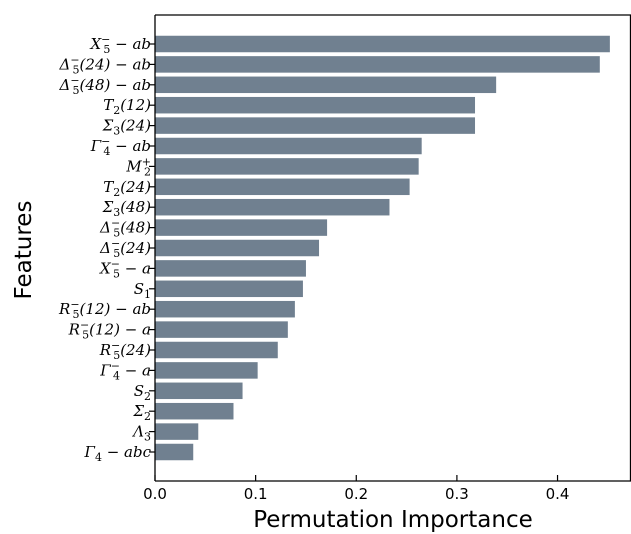 Image resolution: width=631 pixels, height=534 pixels. Describe the element at coordinates (142, 392) in the screenshot. I see `y-tick-label: S2` at that location.